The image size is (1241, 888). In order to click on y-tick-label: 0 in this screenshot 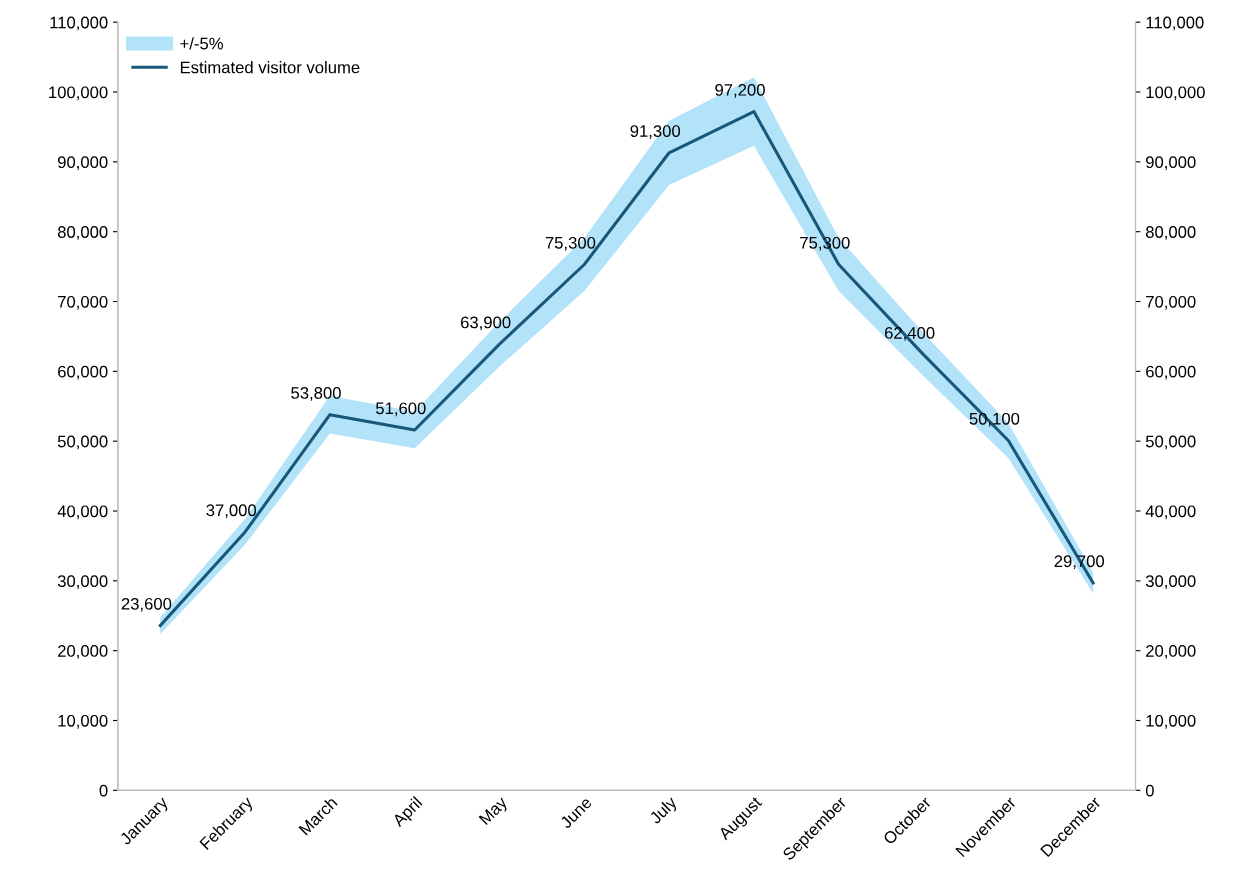, I will do `click(103, 790)`.